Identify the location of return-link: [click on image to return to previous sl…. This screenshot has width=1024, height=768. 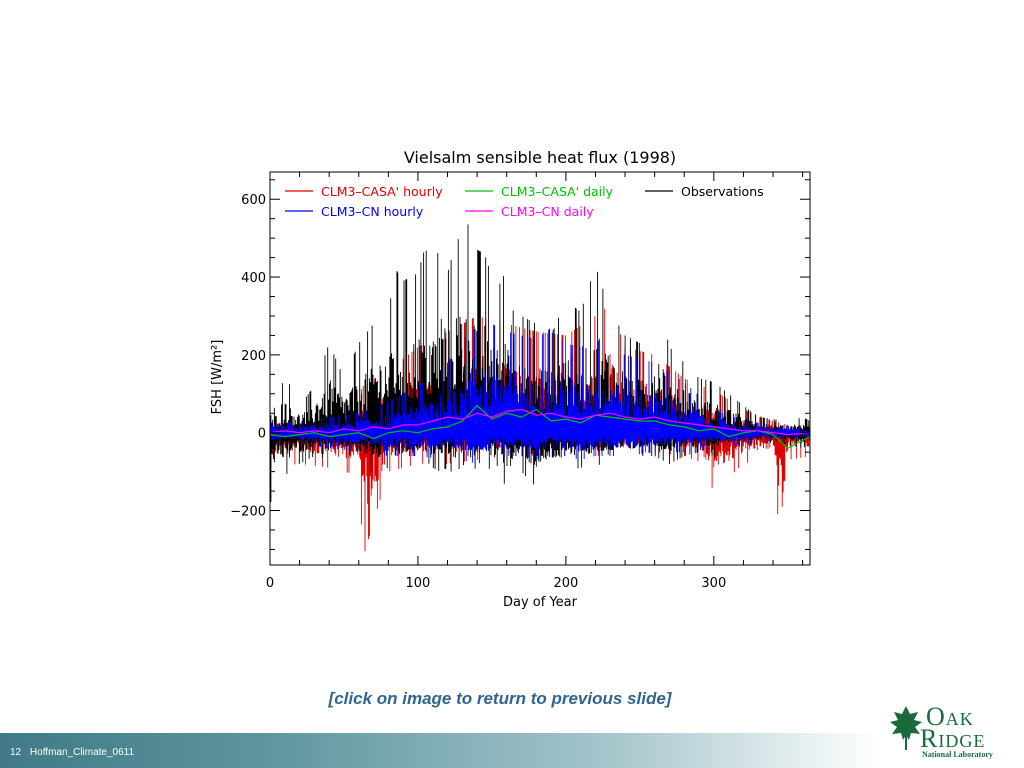
(500, 698).